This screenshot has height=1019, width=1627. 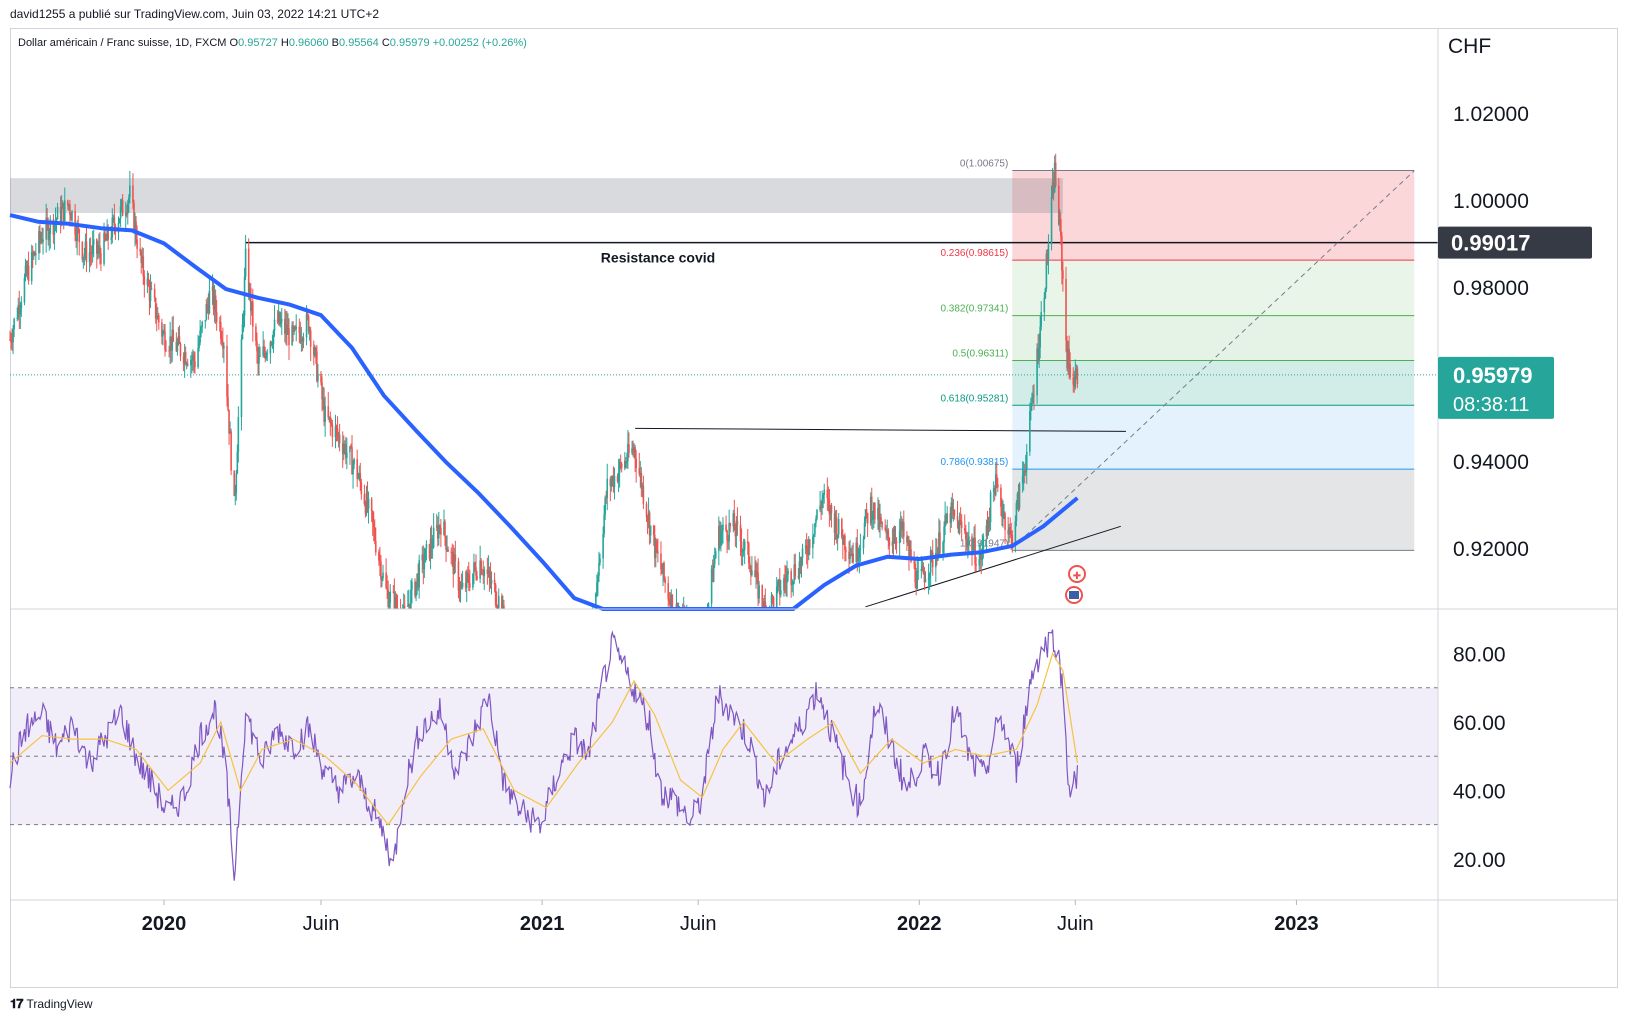 I want to click on support-trendline, so click(x=993, y=566).